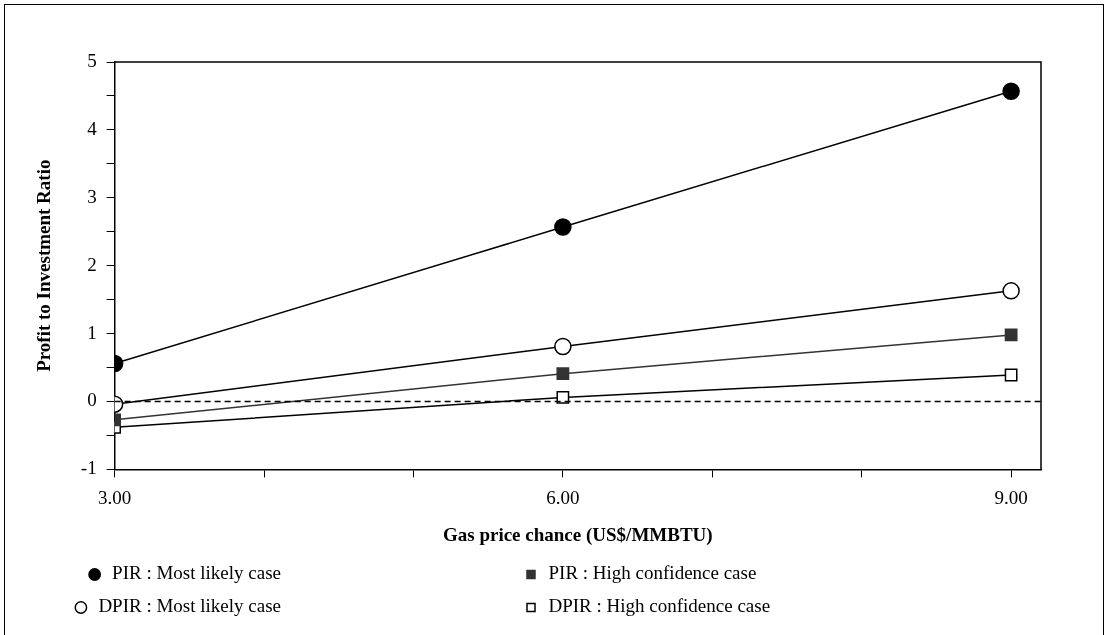  Describe the element at coordinates (92, 196) in the screenshot. I see `y-tick-label: 3` at that location.